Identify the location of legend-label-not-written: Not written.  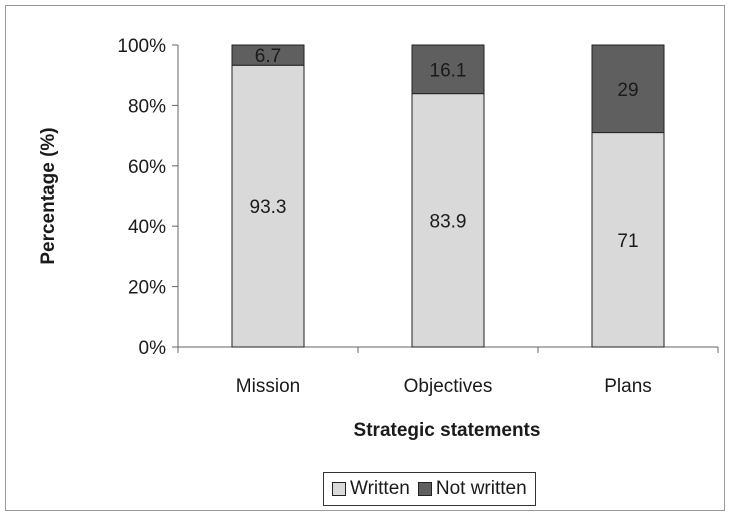
(481, 488).